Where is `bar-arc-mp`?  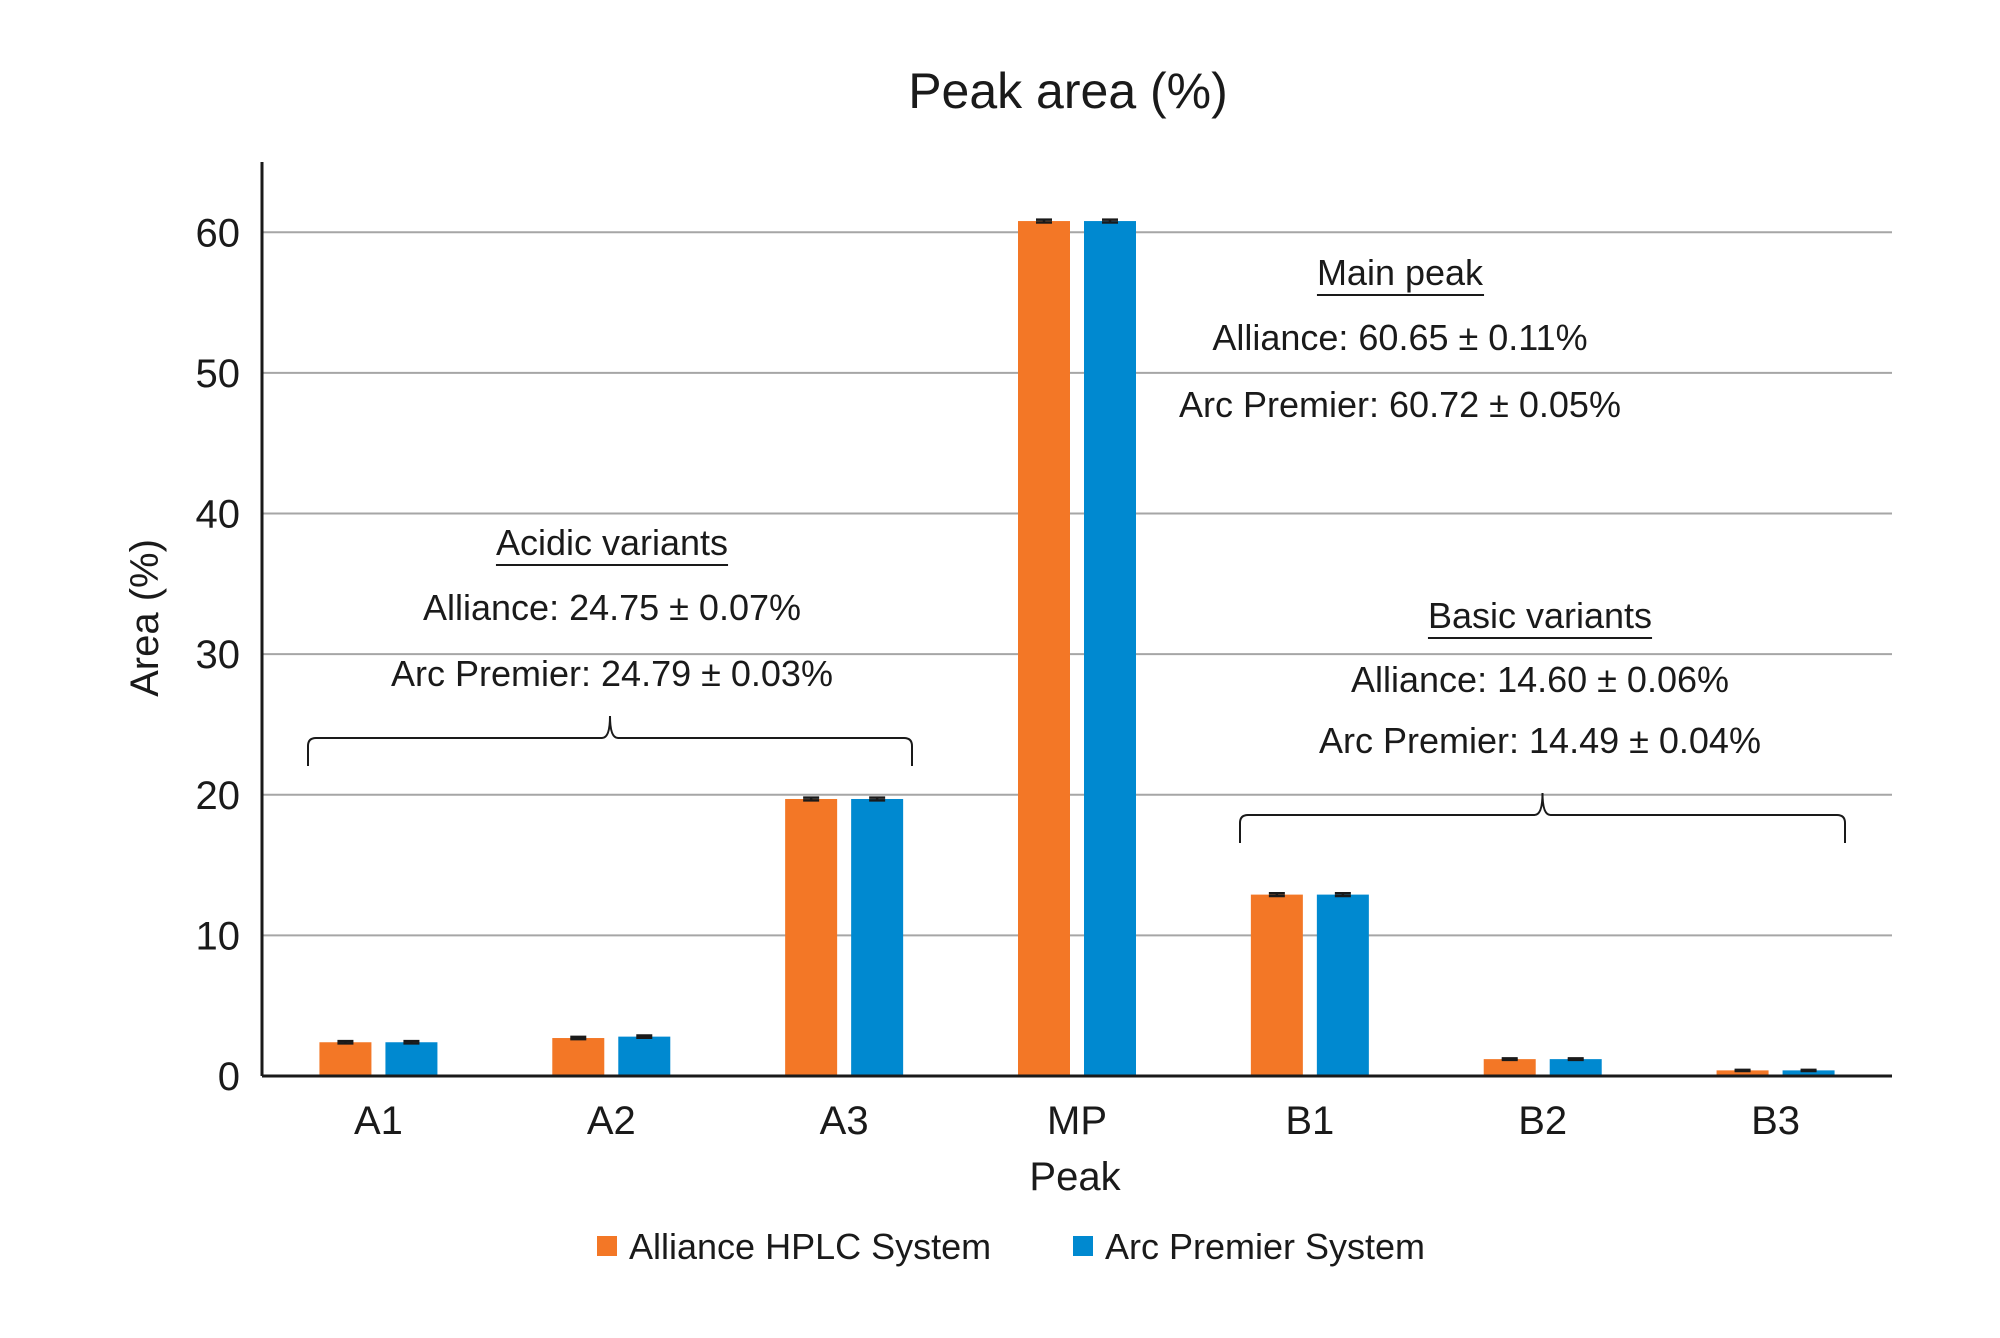
bar-arc-mp is located at coordinates (1110, 648).